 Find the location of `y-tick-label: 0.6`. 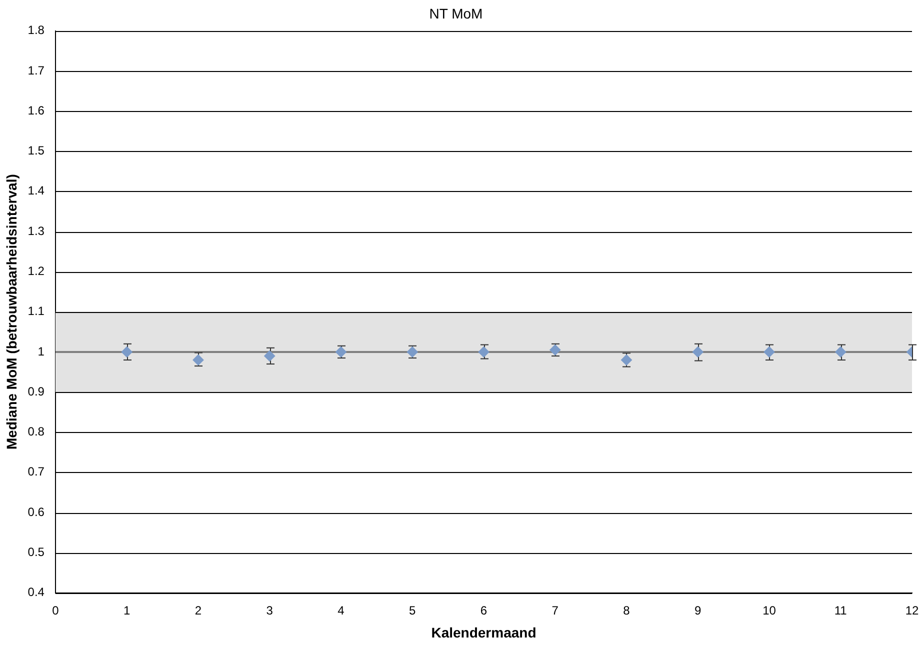

y-tick-label: 0.6 is located at coordinates (36, 511).